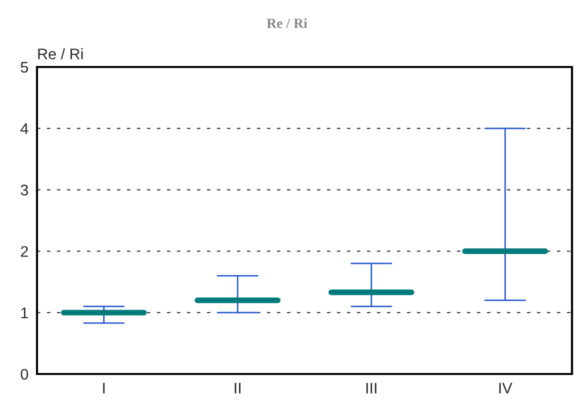 The width and height of the screenshot is (574, 408). Describe the element at coordinates (24, 313) in the screenshot. I see `y-tick-label: 1` at that location.